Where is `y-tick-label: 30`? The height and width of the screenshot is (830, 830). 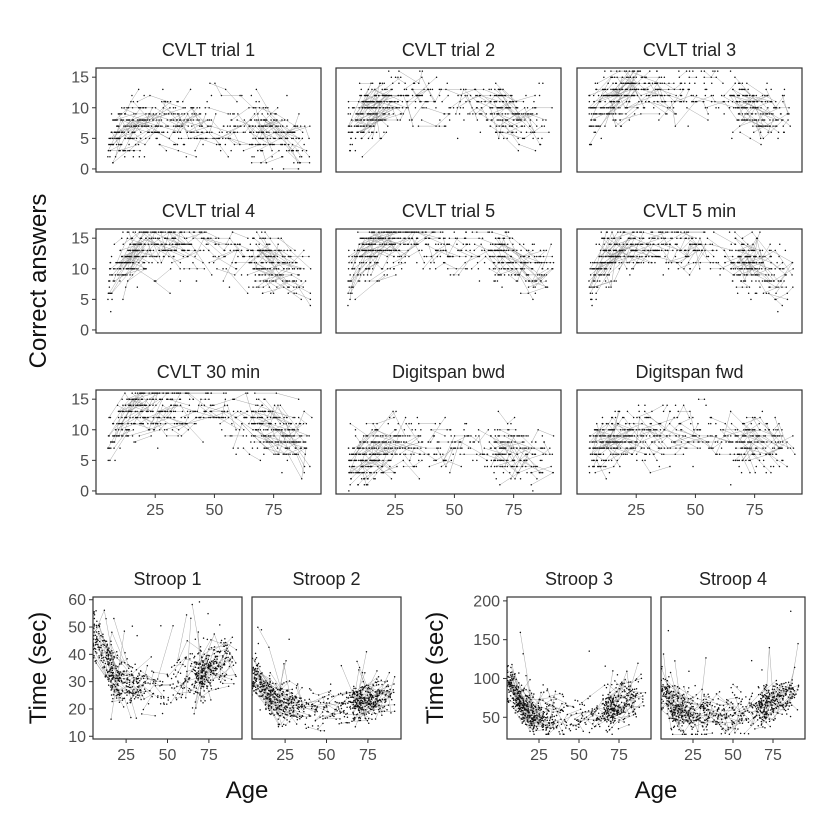 y-tick-label: 30 is located at coordinates (77, 682).